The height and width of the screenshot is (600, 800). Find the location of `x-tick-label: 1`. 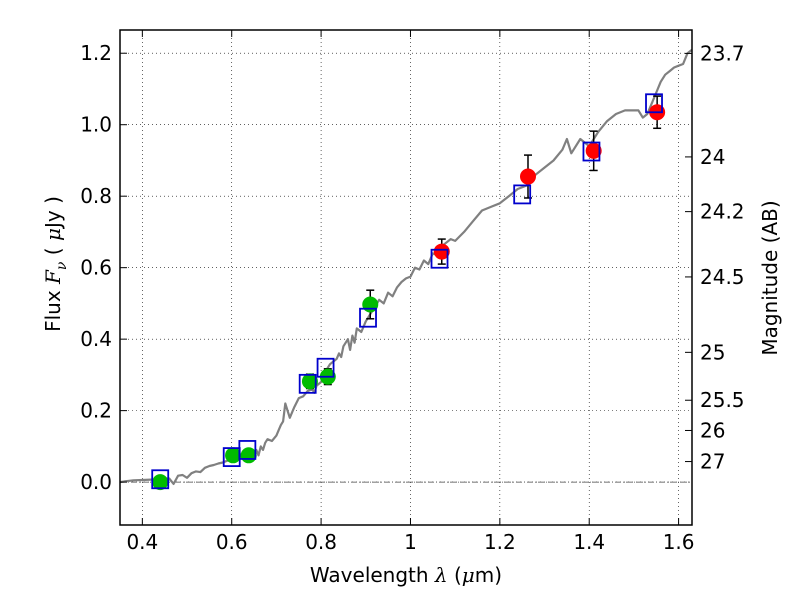

x-tick-label: 1 is located at coordinates (410, 542).